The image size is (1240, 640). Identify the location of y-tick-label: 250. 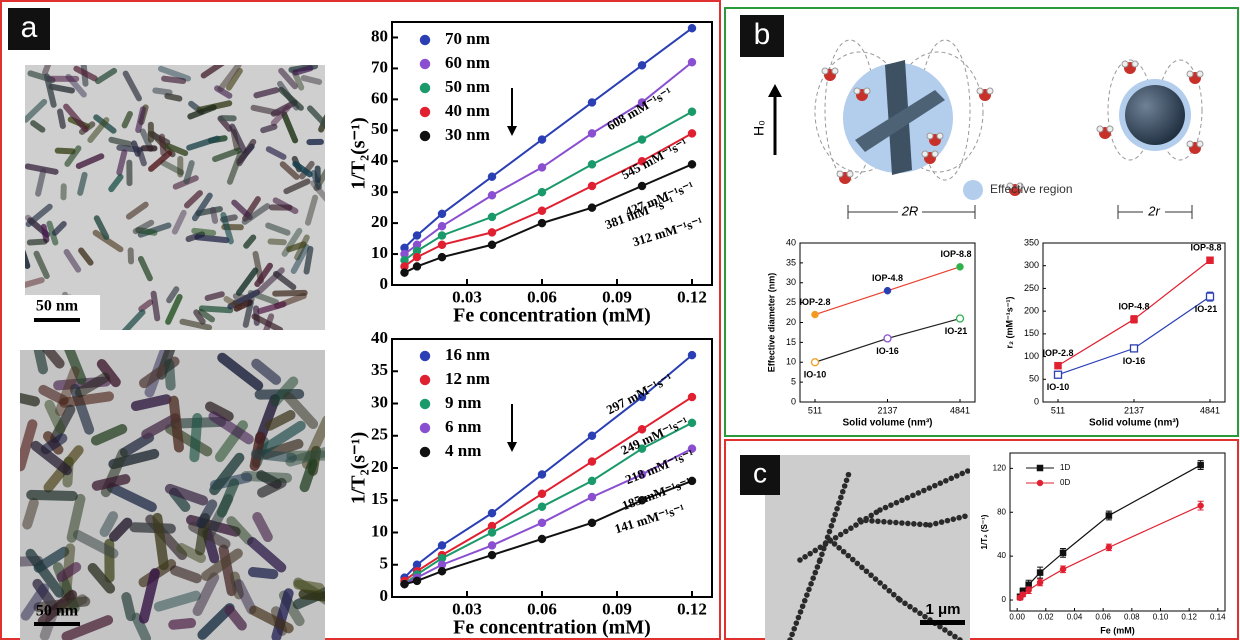
(1031, 288).